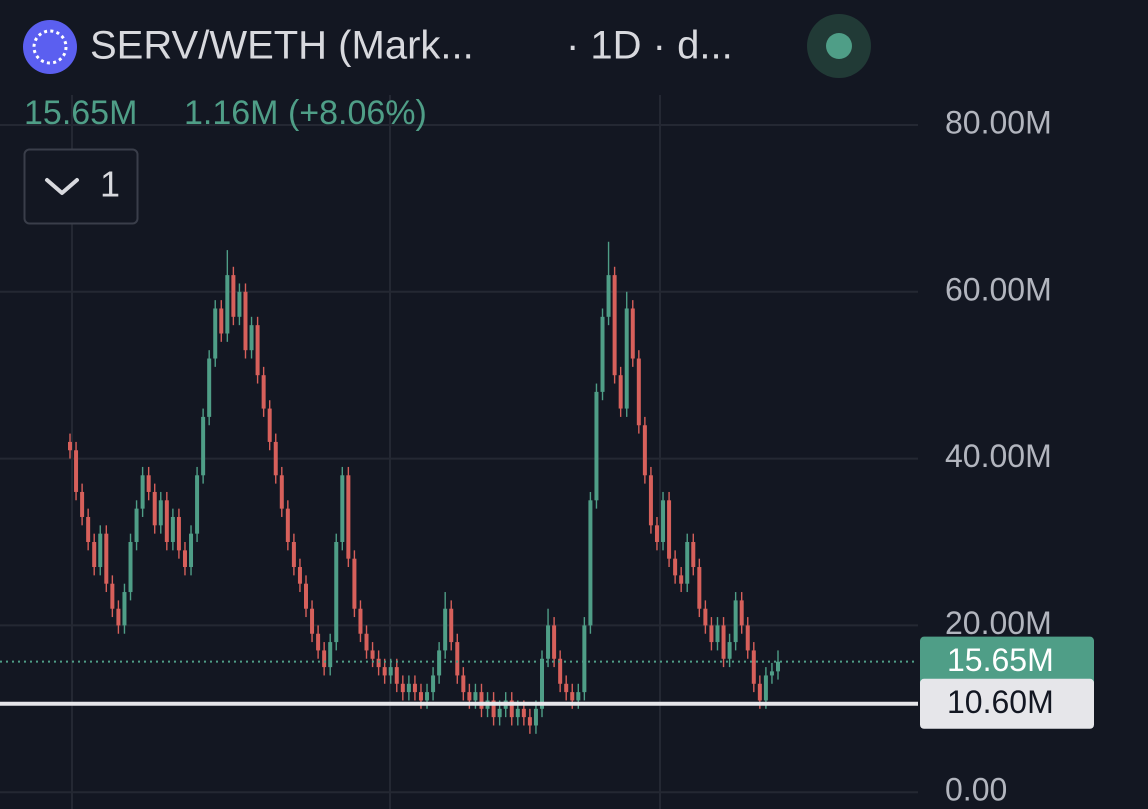 Image resolution: width=1148 pixels, height=809 pixels. Describe the element at coordinates (976, 790) in the screenshot. I see `y-tick-label: 0.00` at that location.